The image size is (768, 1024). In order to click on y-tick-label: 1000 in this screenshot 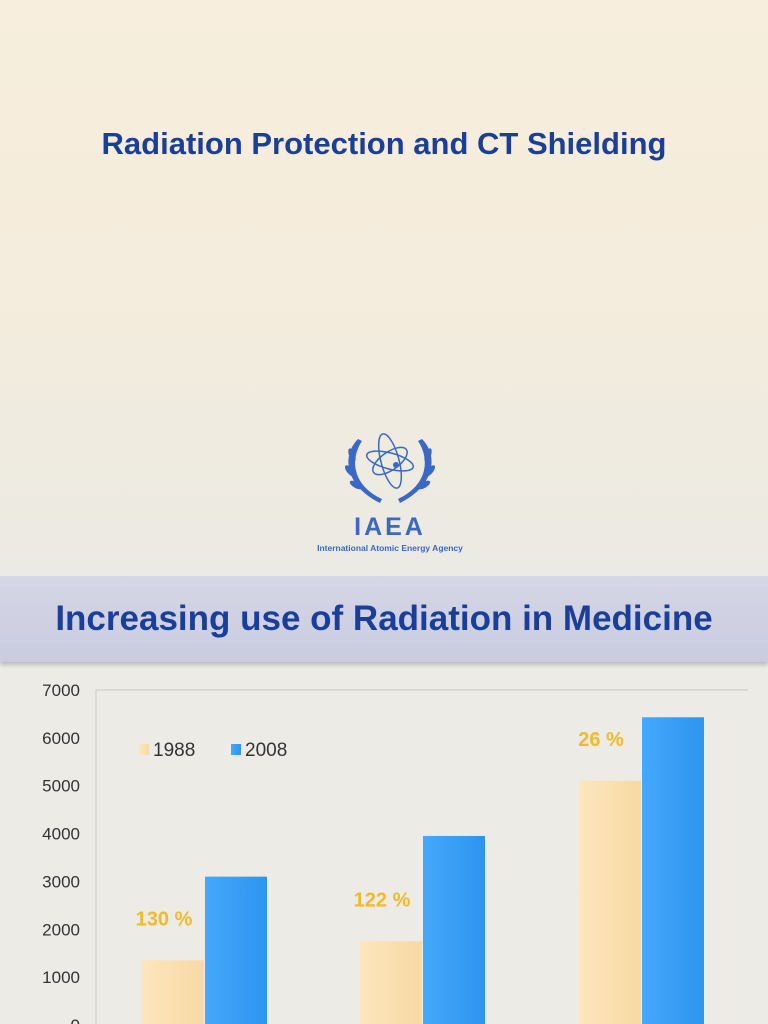, I will do `click(61, 977)`.